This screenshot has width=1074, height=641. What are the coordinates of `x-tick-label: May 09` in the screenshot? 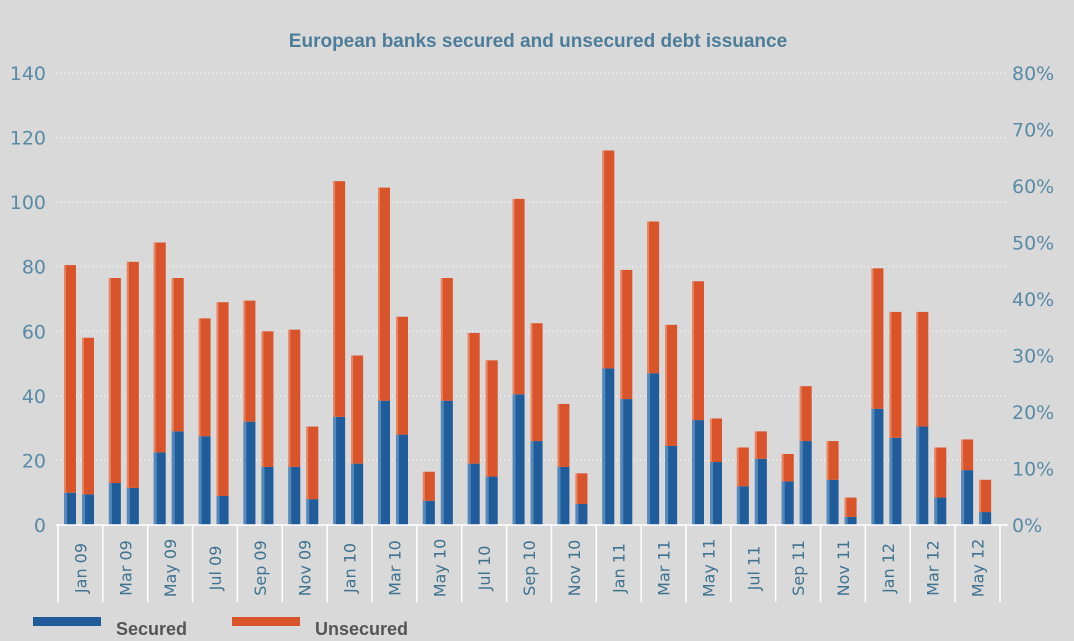 It's located at (170, 568).